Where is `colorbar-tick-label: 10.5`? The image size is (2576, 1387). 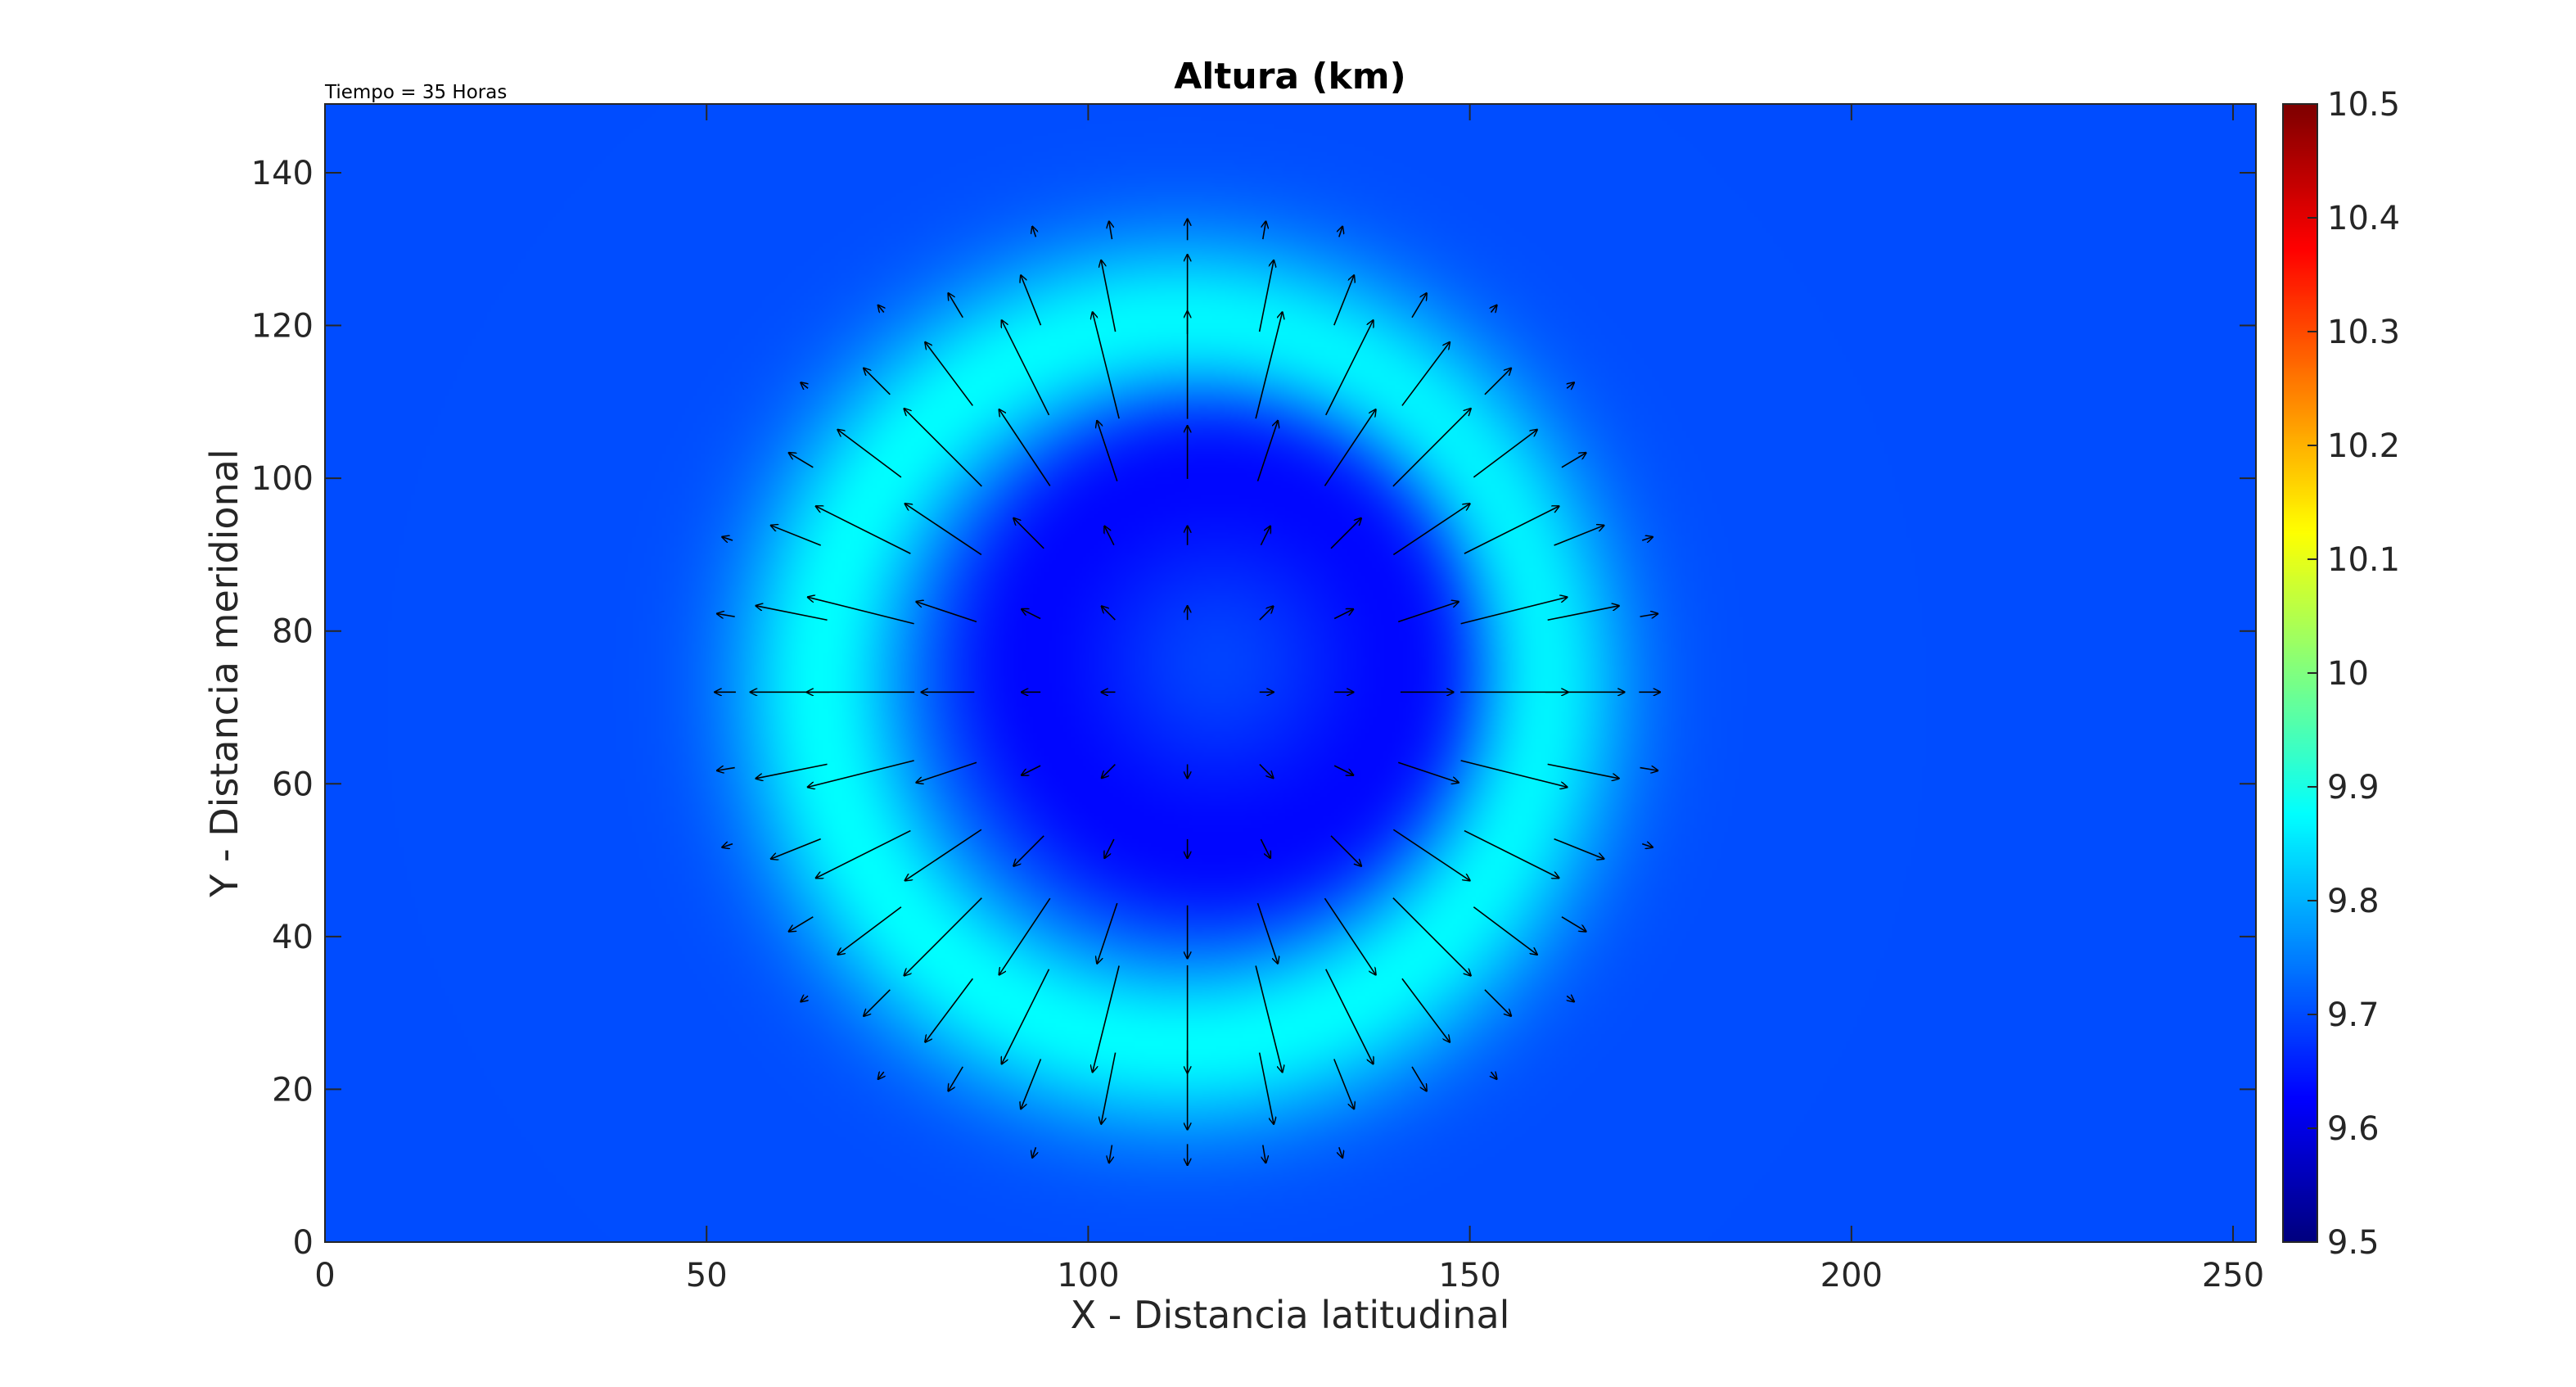
colorbar-tick-label: 10.5 is located at coordinates (2363, 105).